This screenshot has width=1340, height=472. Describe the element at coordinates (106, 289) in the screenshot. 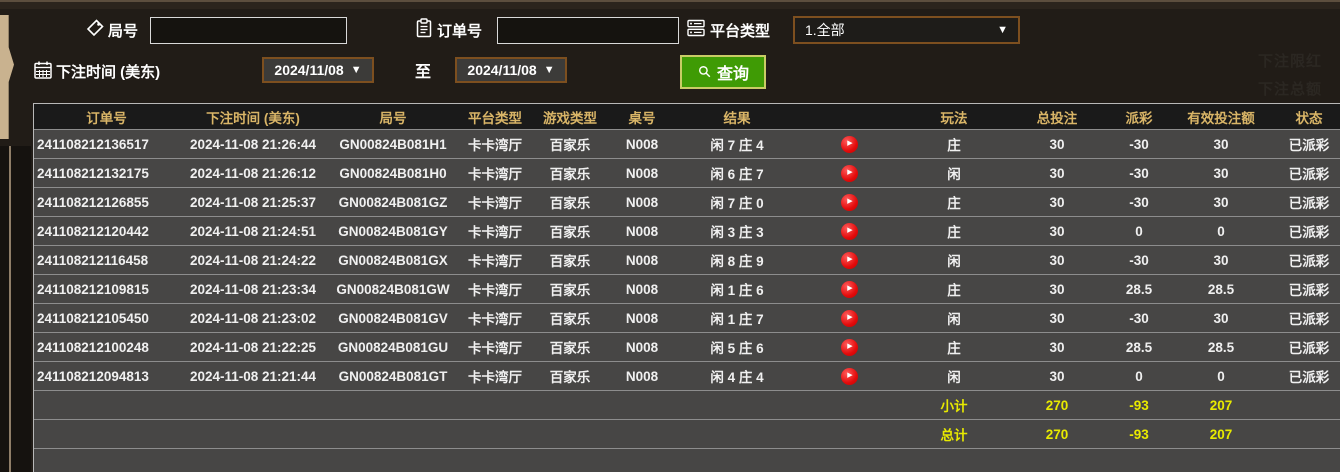

I see `cell-order-no: 241108212109815` at that location.